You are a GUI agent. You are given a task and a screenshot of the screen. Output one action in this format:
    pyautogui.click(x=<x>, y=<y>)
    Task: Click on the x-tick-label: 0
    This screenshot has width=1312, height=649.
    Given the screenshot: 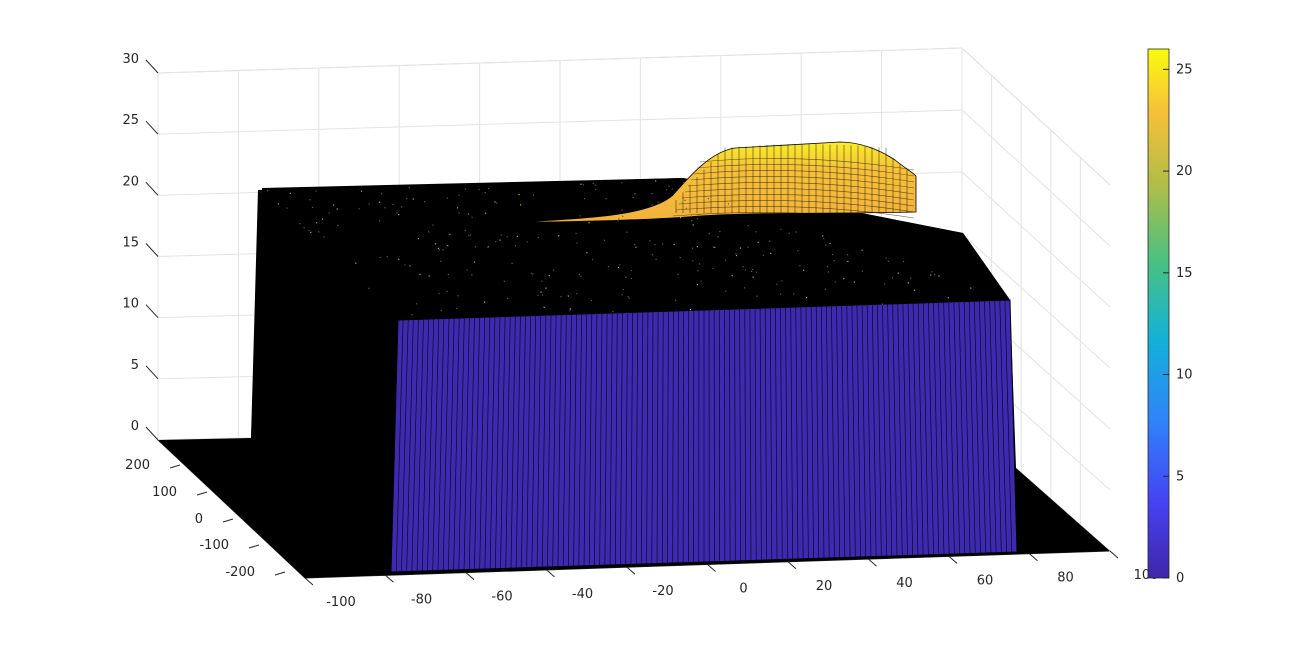 What is the action you would take?
    pyautogui.click(x=743, y=589)
    